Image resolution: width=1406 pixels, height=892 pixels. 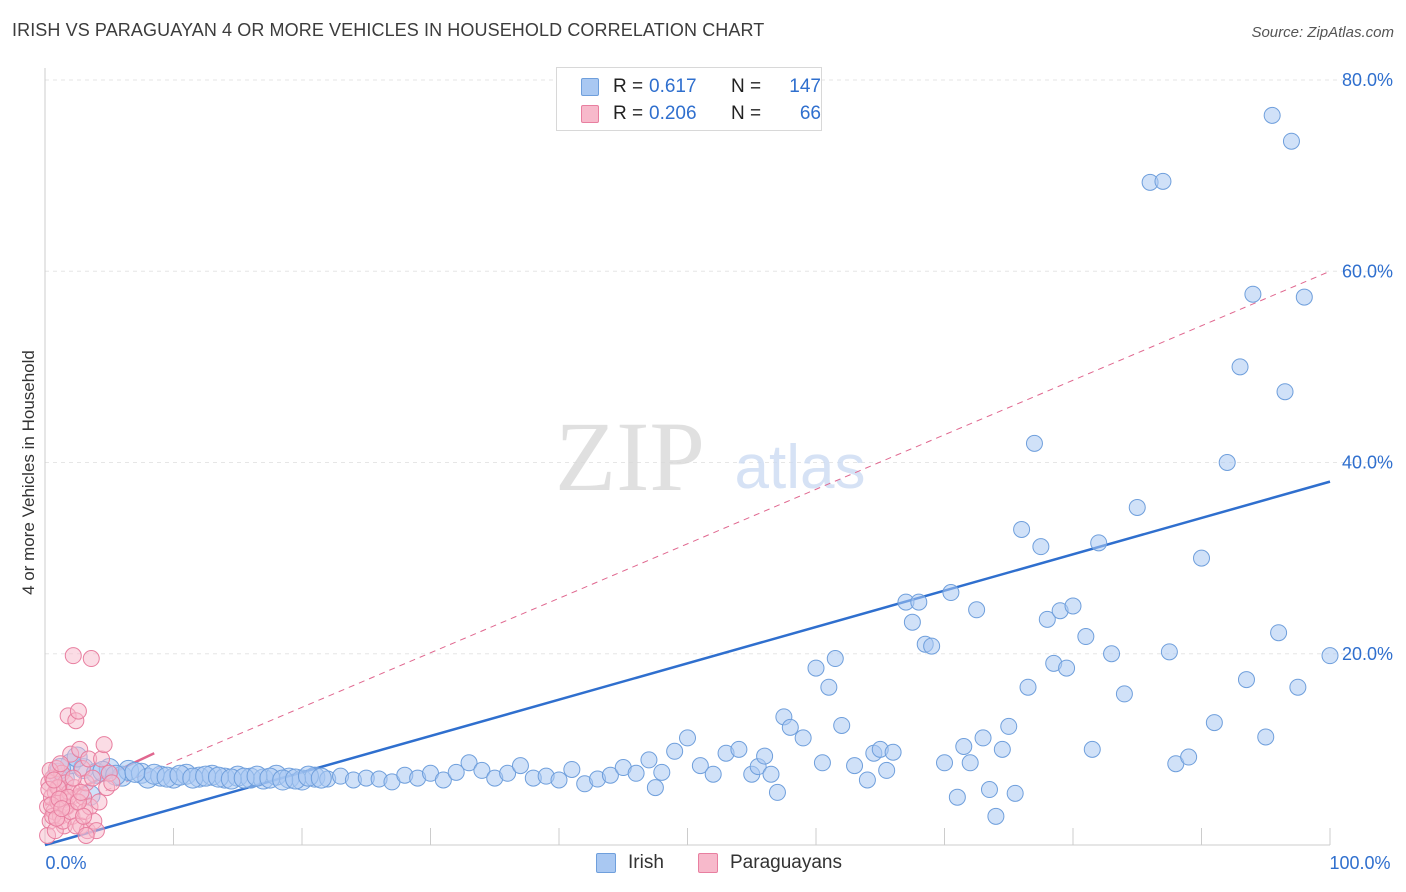 I want to click on legend-n-value: 66, so click(x=810, y=113).